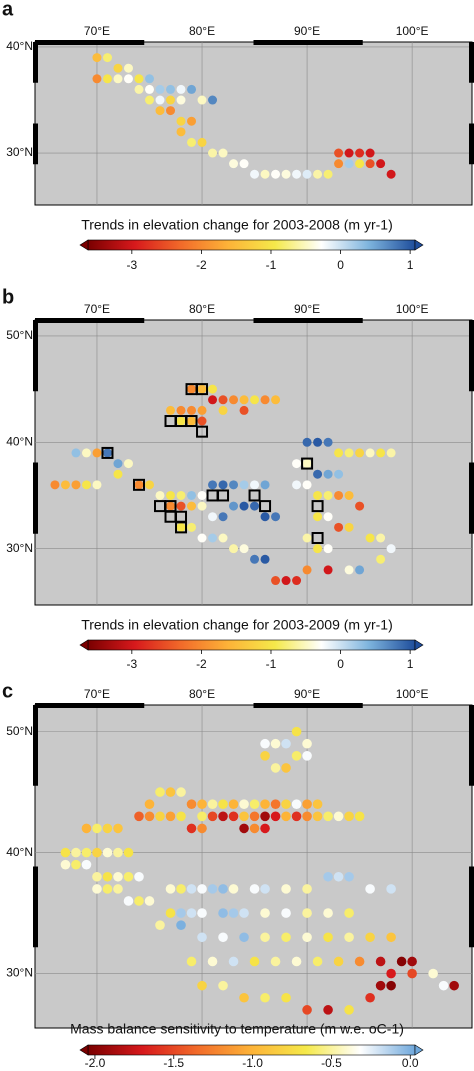 Image resolution: width=474 pixels, height=1071 pixels. I want to click on colorbar-tick-label: -2.0, so click(95, 1063).